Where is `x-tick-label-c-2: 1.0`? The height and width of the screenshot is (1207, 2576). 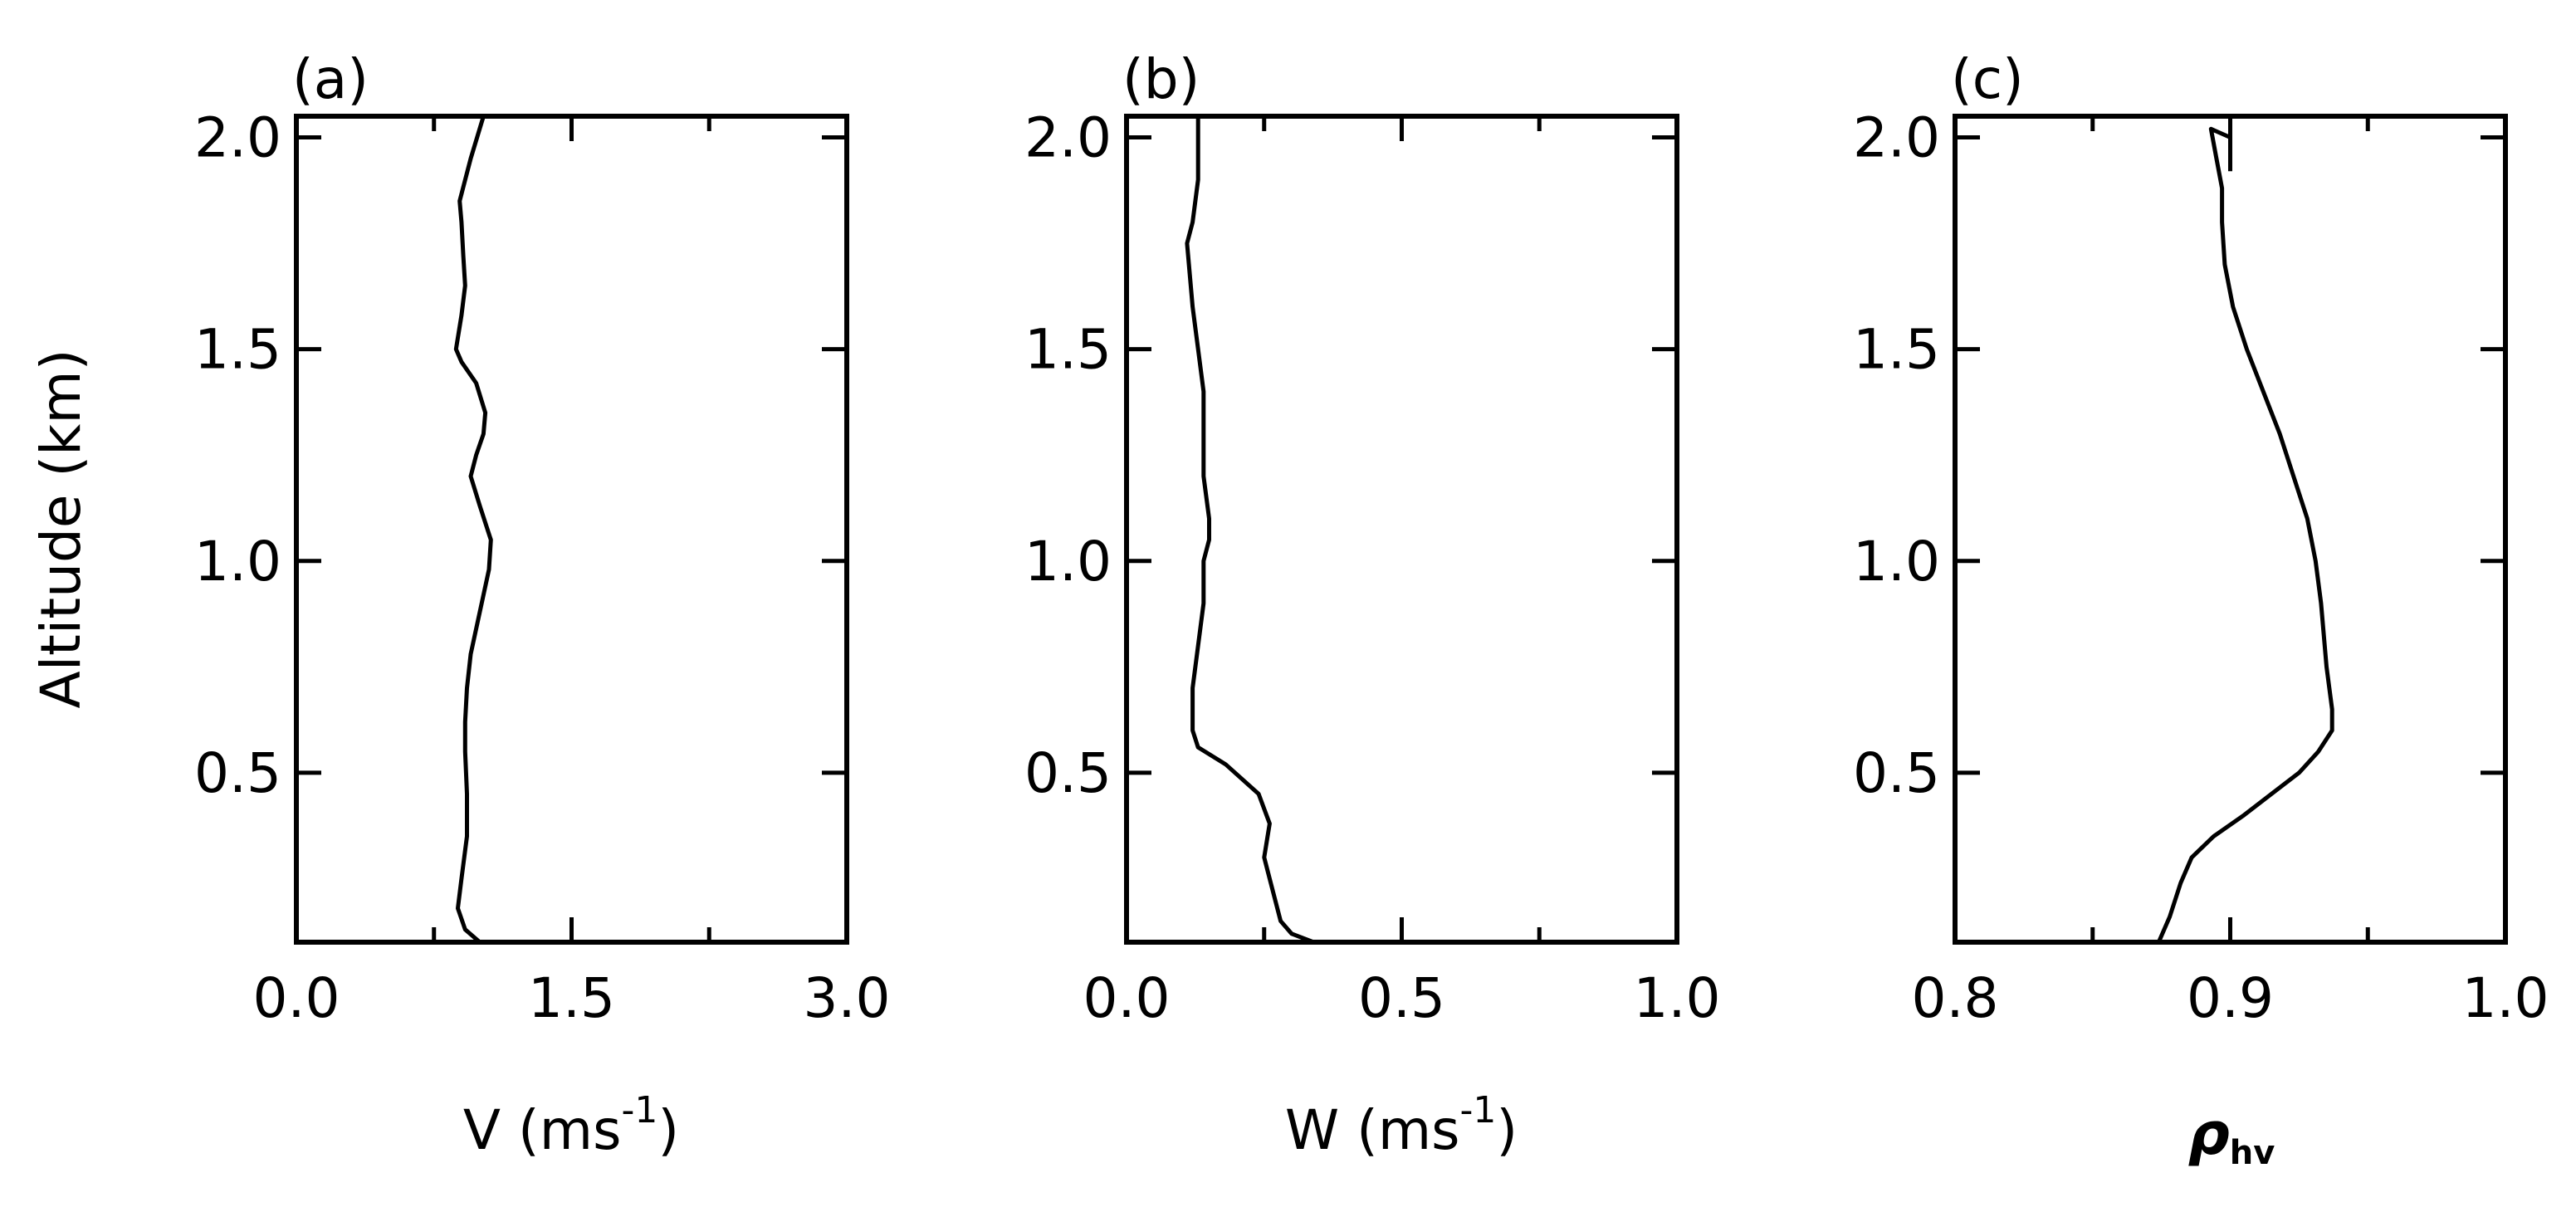 x-tick-label-c-2: 1.0 is located at coordinates (2505, 998).